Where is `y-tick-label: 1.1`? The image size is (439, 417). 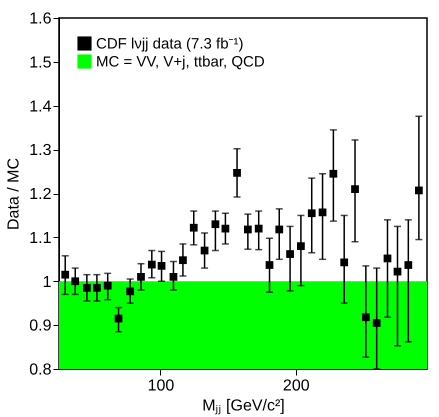
y-tick-label: 1.1 is located at coordinates (40, 238).